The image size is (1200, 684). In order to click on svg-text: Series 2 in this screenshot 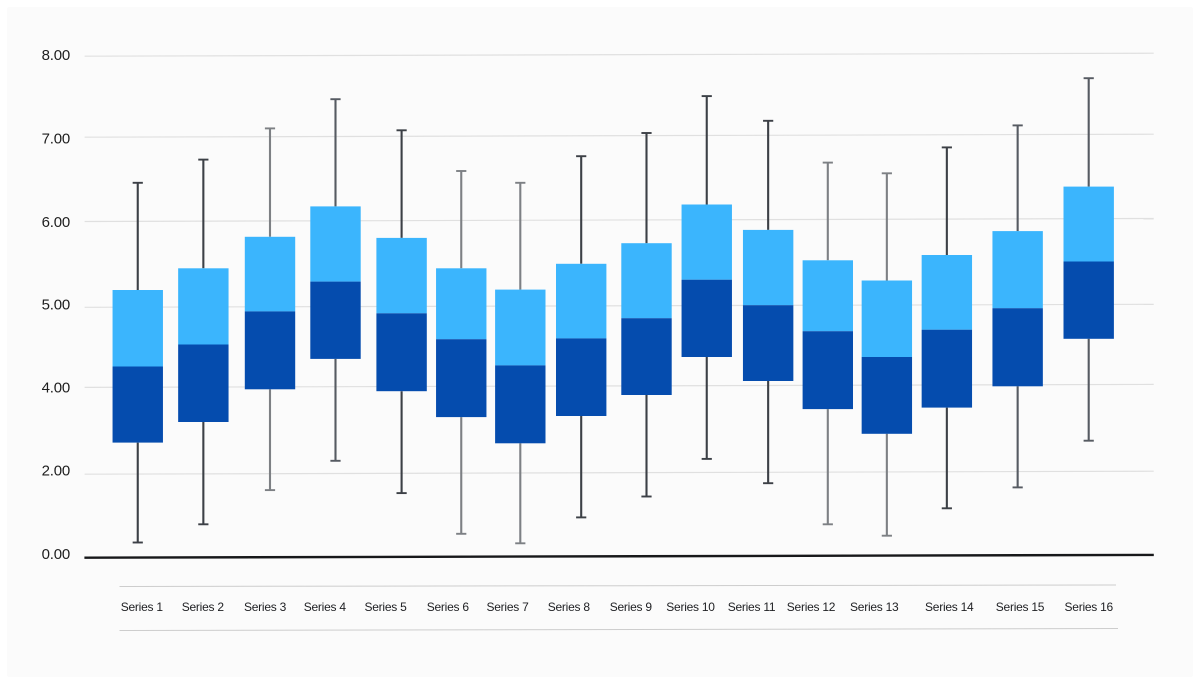, I will do `click(203, 607)`.